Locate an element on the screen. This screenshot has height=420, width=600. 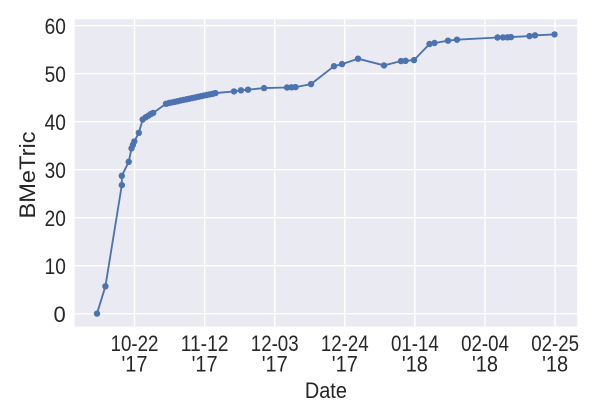
svg-text: 30 is located at coordinates (55, 170).